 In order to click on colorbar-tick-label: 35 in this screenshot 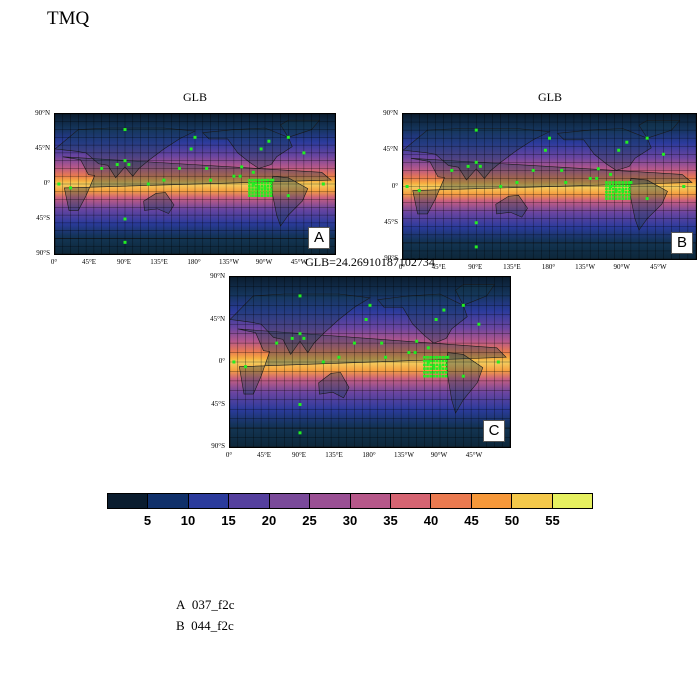, I will do `click(390, 520)`.